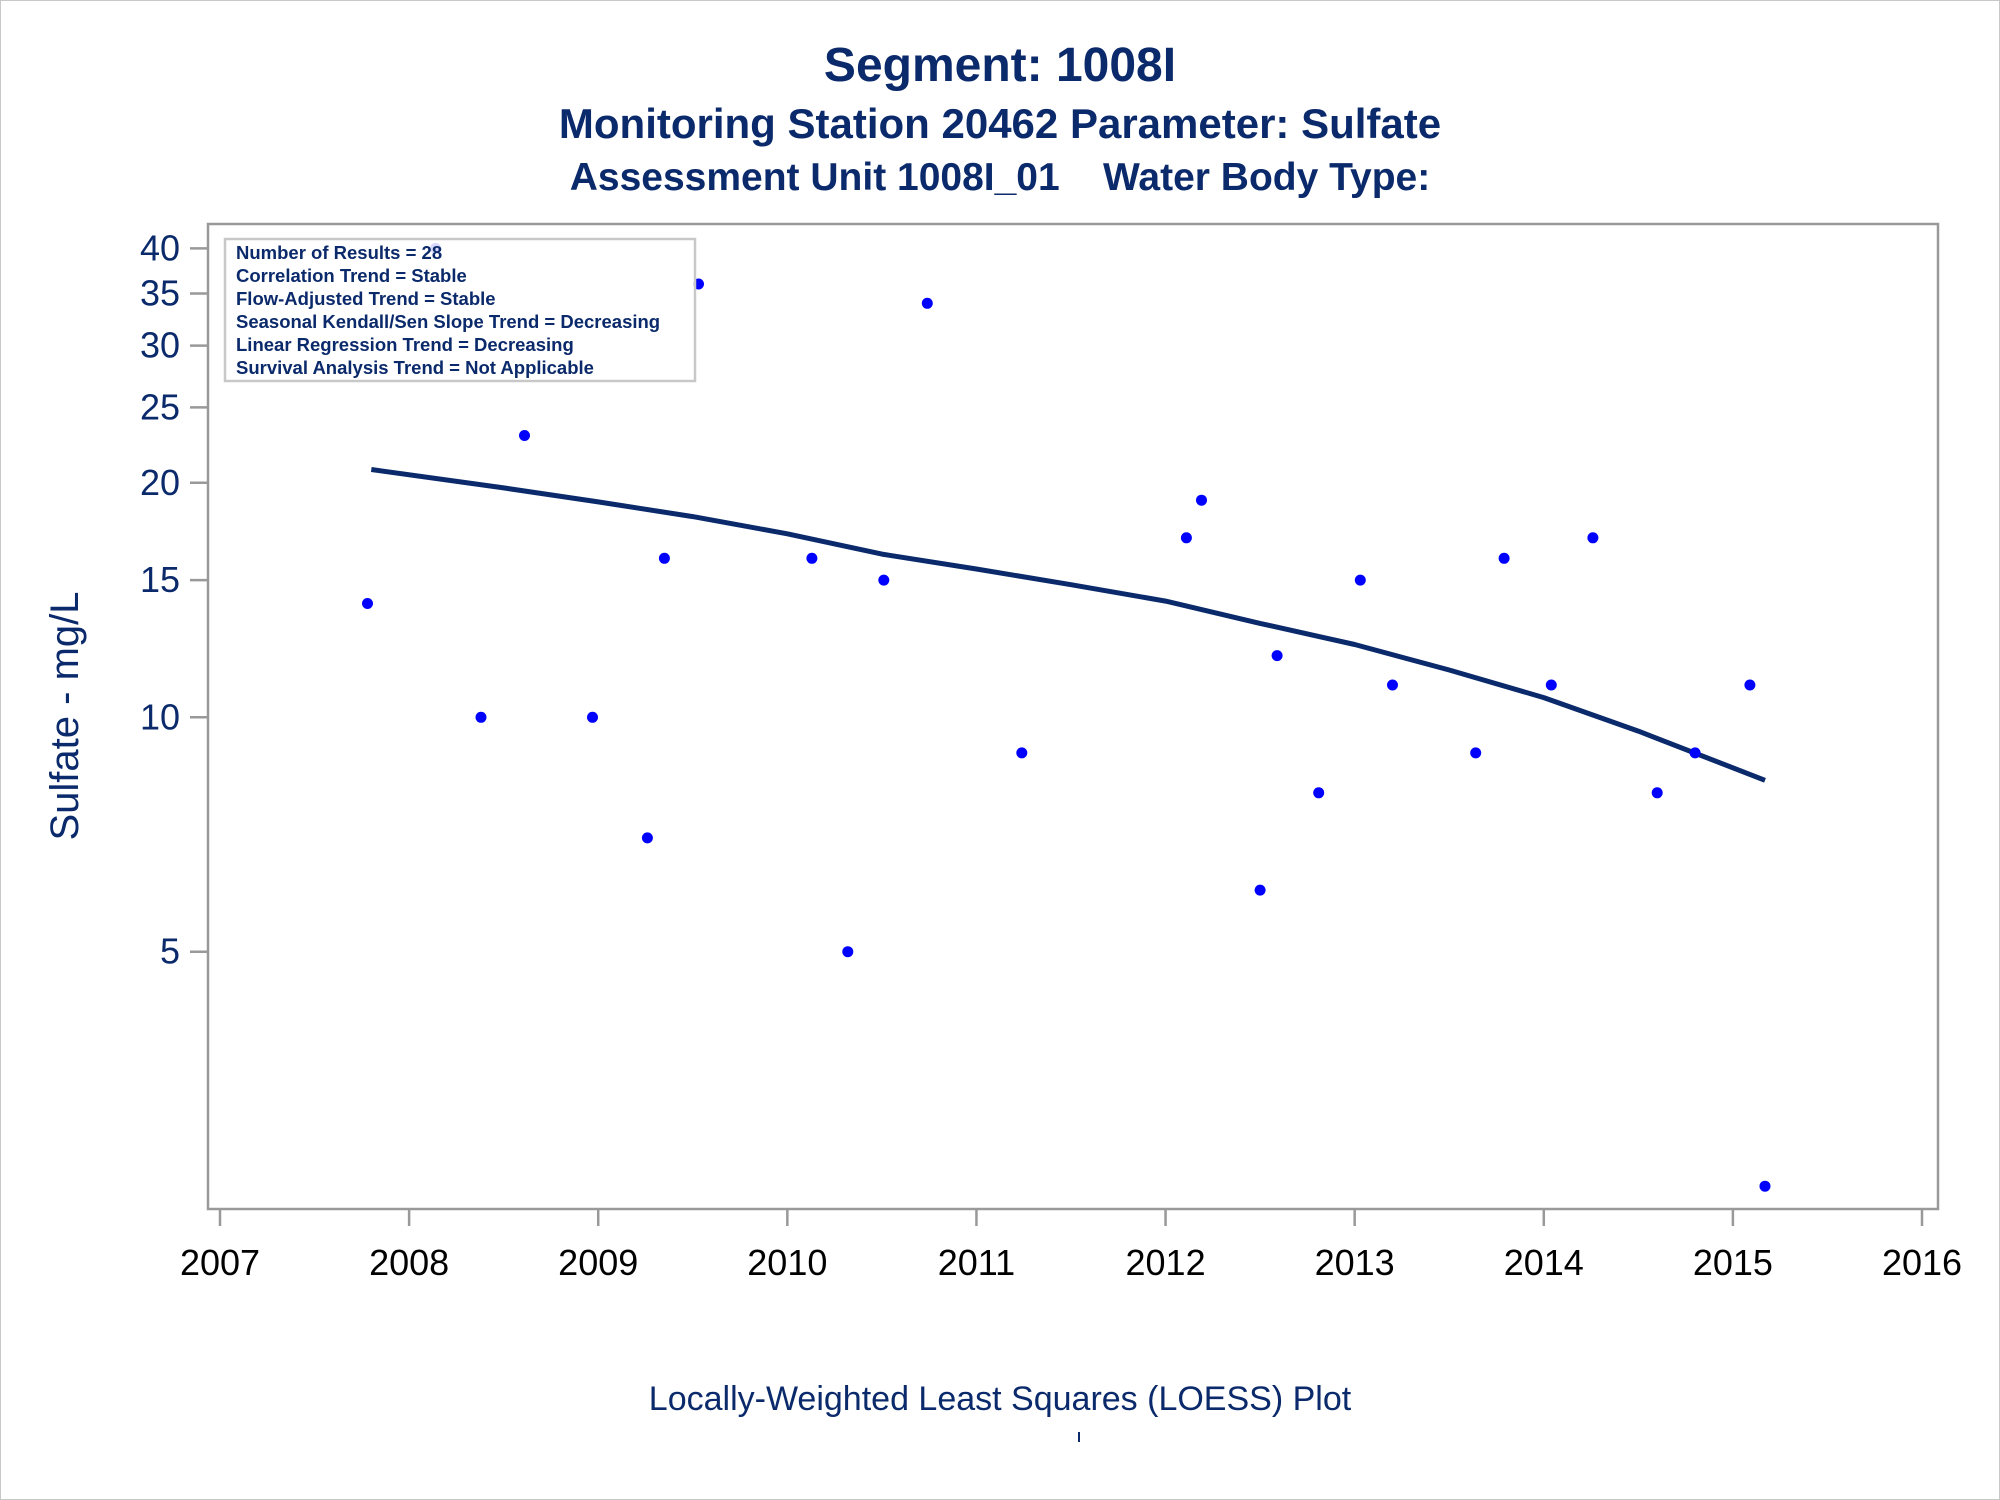 The height and width of the screenshot is (1500, 2000). I want to click on x-tick-label-2012: 2012, so click(1166, 1262).